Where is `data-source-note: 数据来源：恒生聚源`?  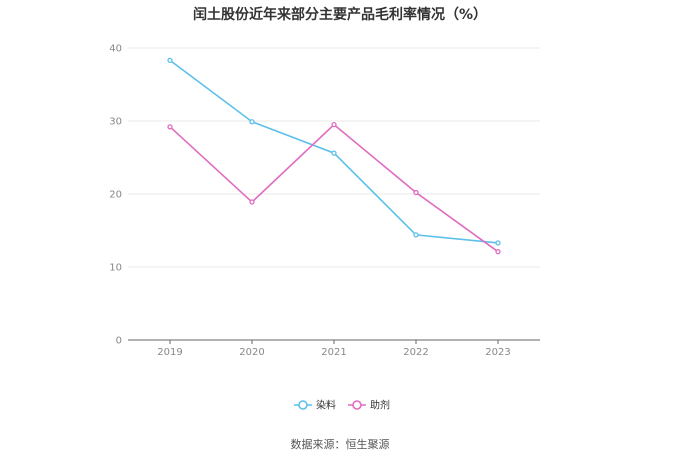 data-source-note: 数据来源：恒生聚源 is located at coordinates (340, 444).